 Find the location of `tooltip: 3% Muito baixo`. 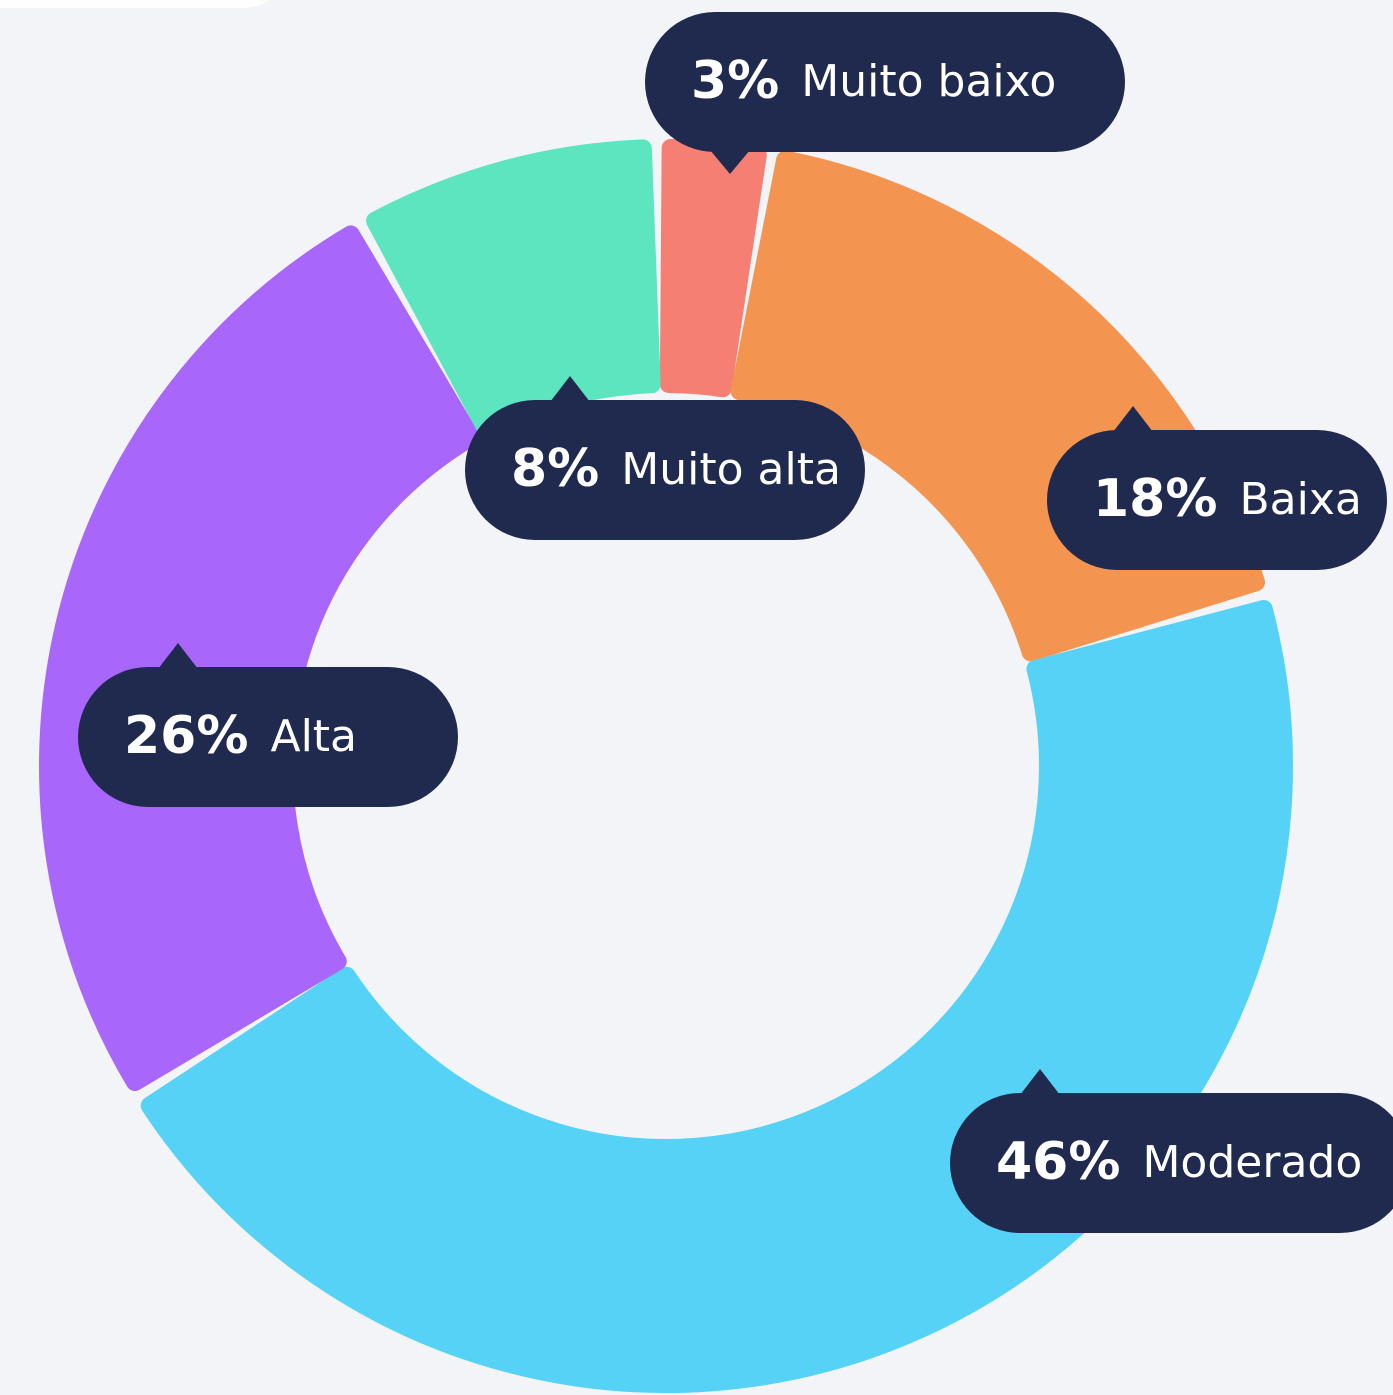

tooltip: 3% Muito baixo is located at coordinates (885, 93).